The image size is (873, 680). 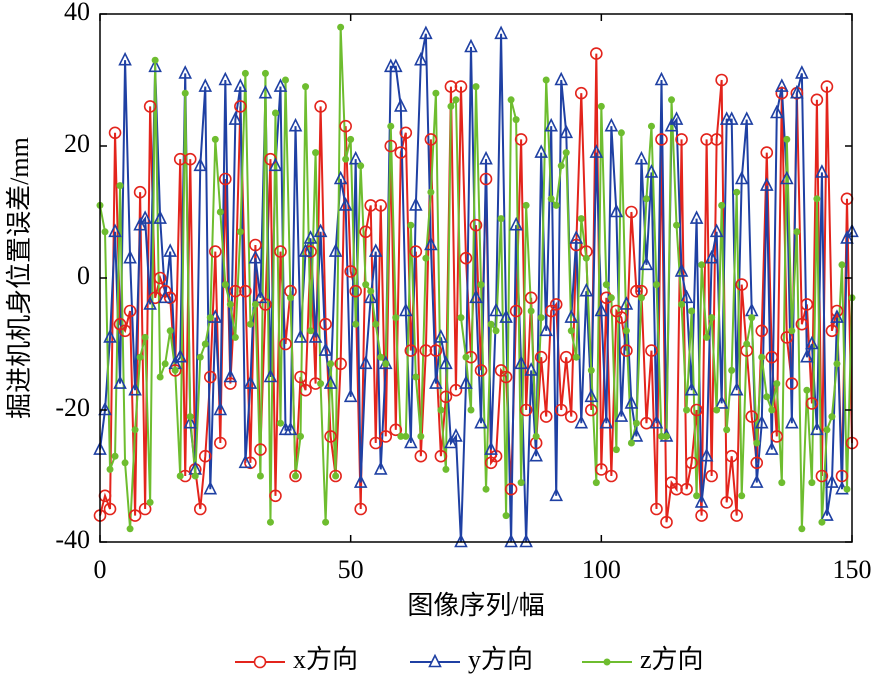 I want to click on legend-marker, so click(x=435, y=660).